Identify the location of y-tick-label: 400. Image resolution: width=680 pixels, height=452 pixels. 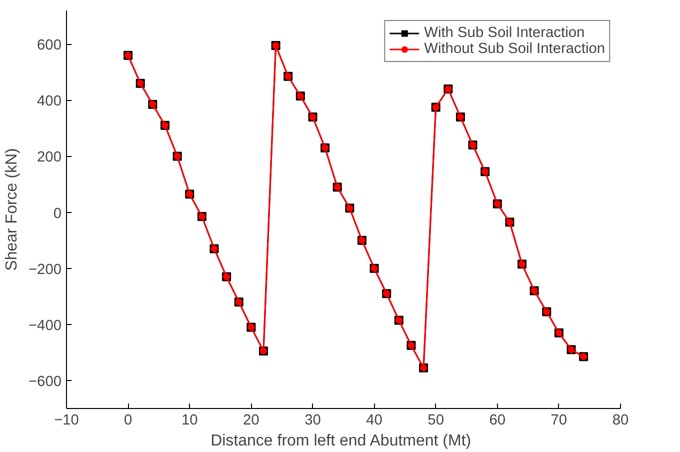
(49, 102).